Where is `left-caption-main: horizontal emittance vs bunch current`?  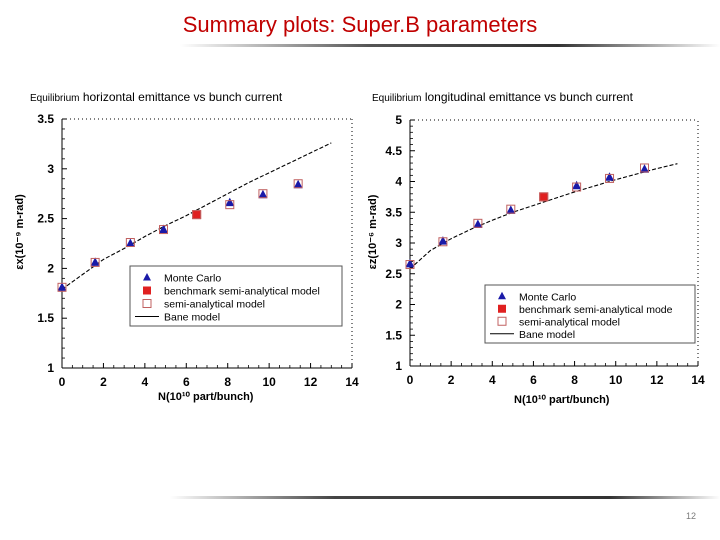
left-caption-main: horizontal emittance vs bunch current is located at coordinates (182, 97).